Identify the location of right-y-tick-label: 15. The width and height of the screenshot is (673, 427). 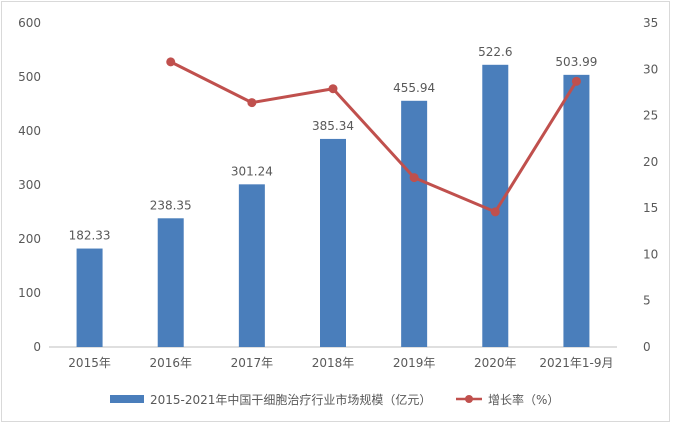
(650, 208).